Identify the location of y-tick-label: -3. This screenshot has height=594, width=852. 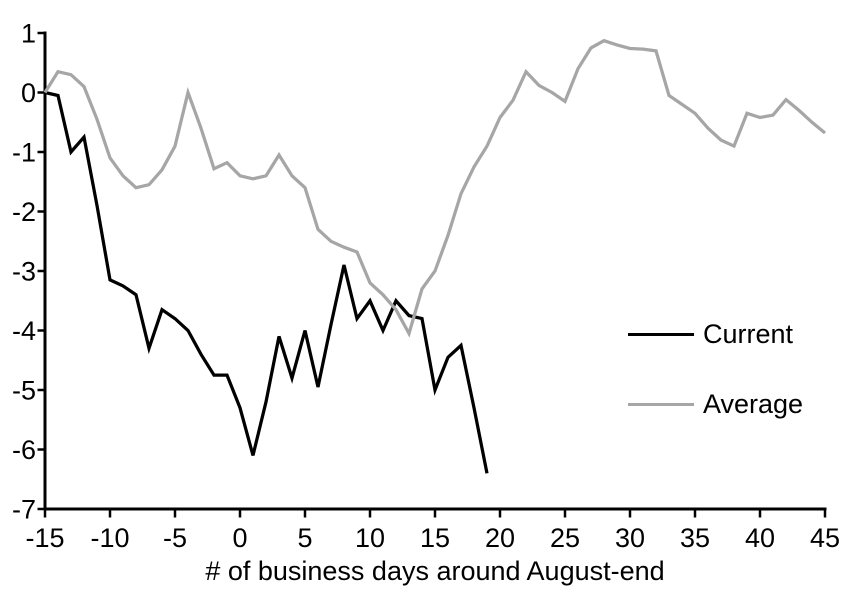
(24, 272).